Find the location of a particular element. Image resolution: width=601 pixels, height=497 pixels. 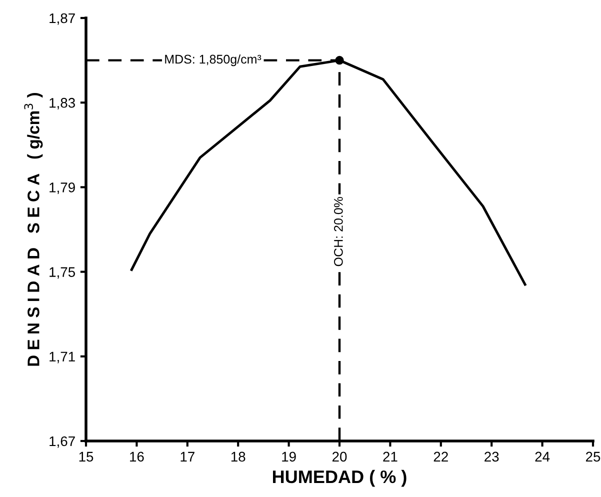

x-tick-label: 23 is located at coordinates (491, 457).